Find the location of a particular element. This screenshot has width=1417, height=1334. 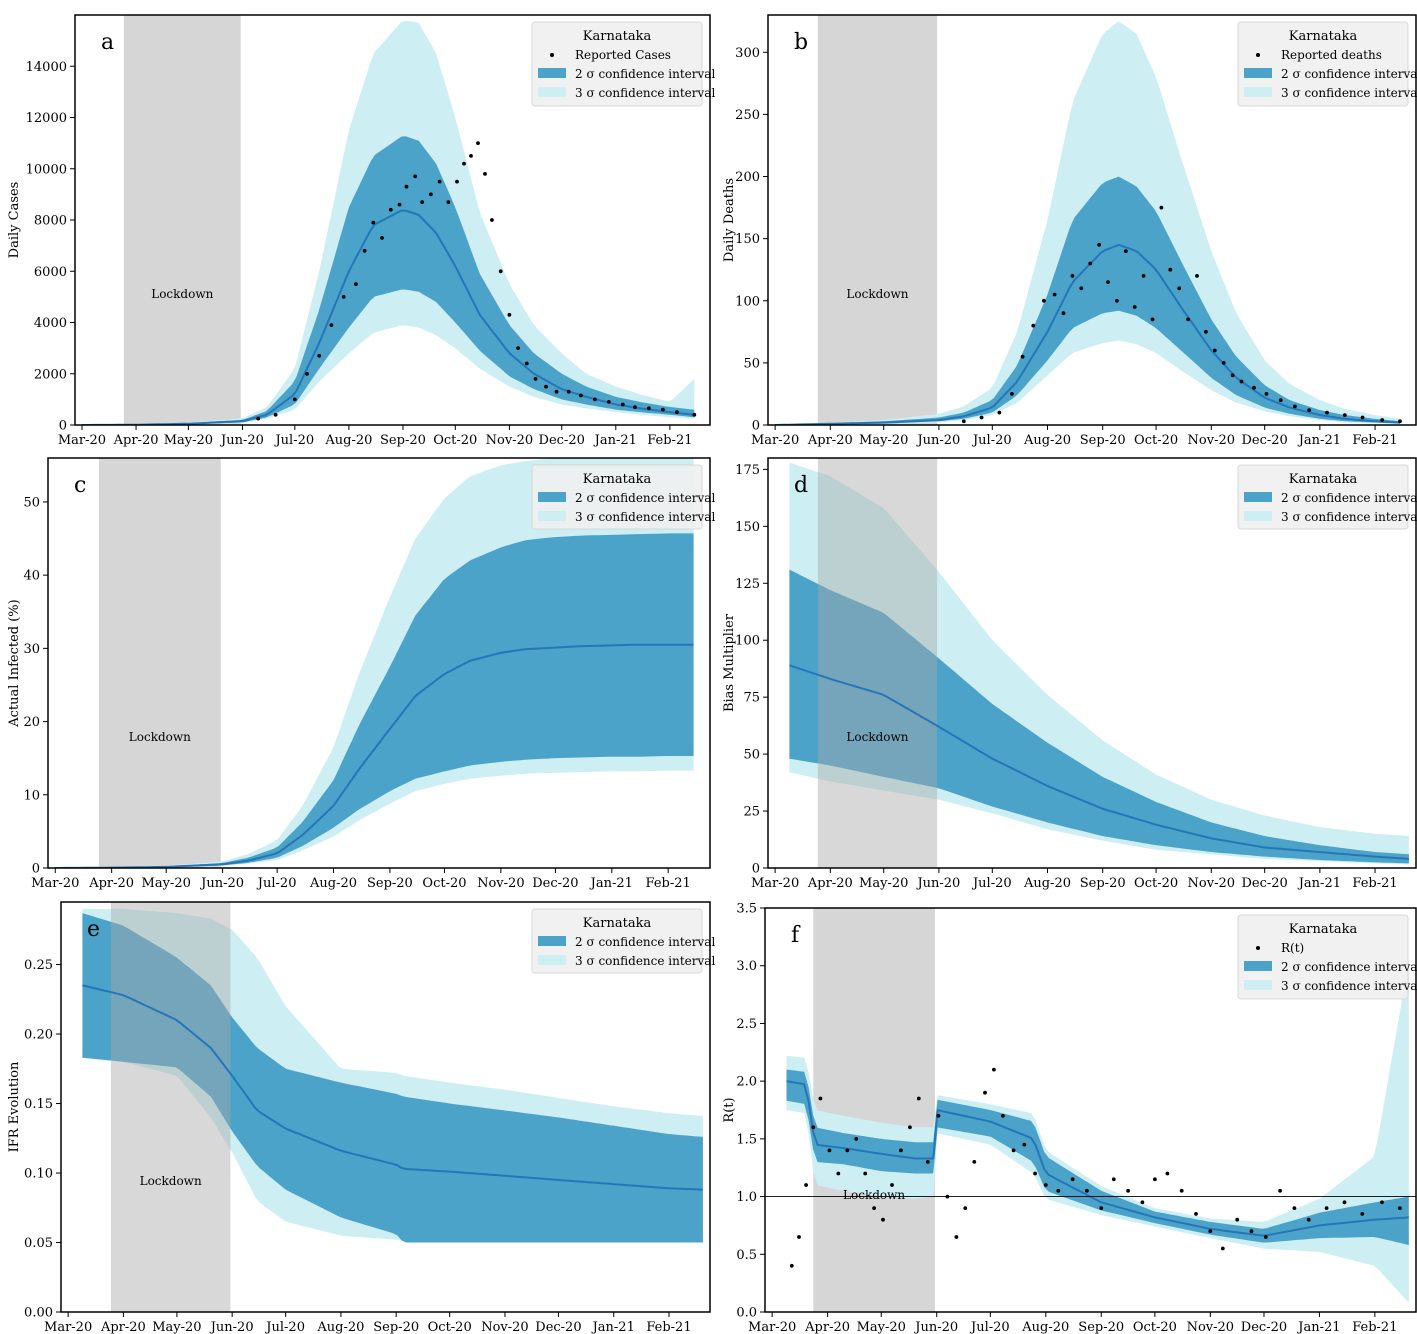

x-tick-label: May-20 is located at coordinates (883, 440).